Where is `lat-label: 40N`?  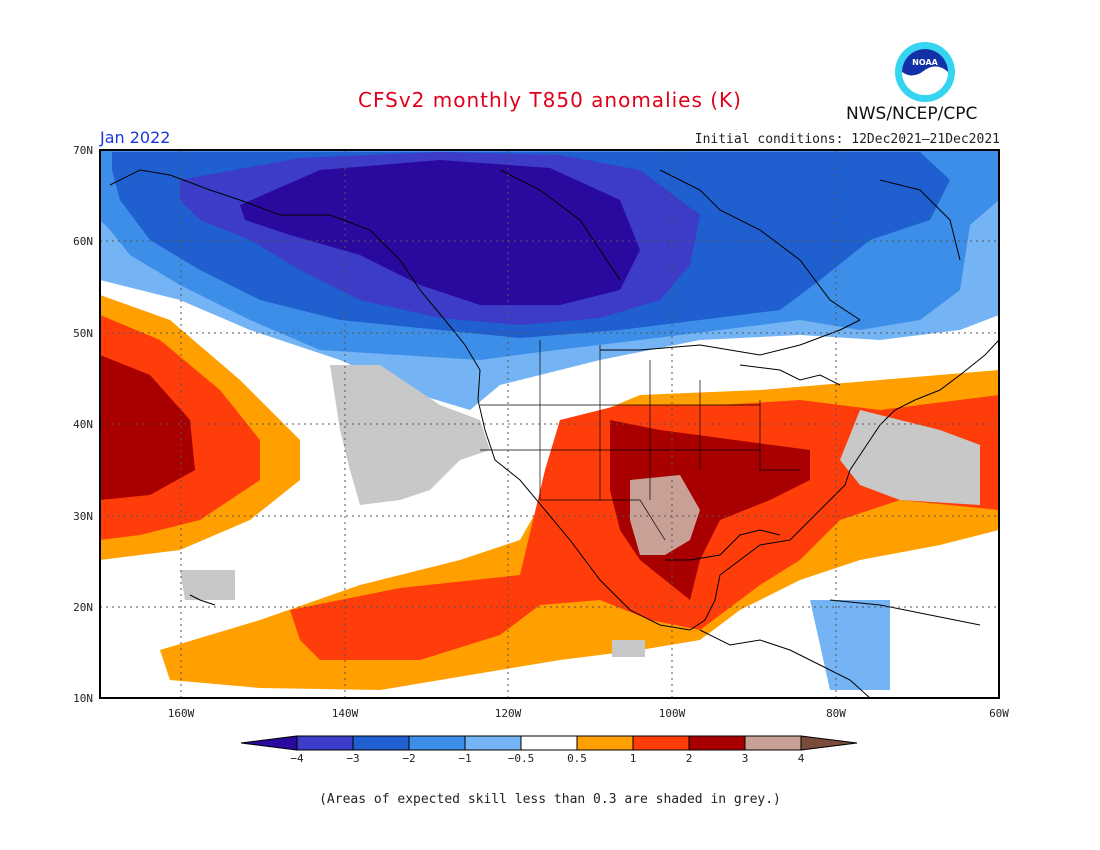
lat-label: 40N is located at coordinates (83, 424).